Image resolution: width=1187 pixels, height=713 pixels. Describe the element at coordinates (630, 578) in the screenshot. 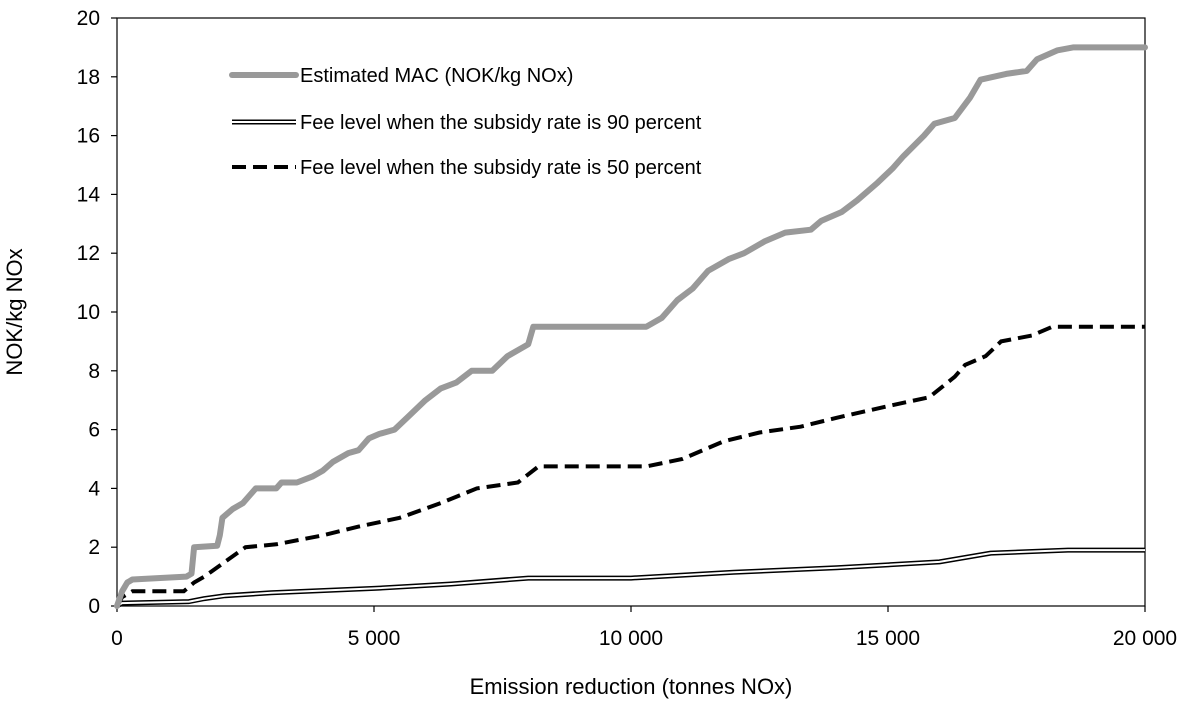

I see `series-1-line-inner` at that location.